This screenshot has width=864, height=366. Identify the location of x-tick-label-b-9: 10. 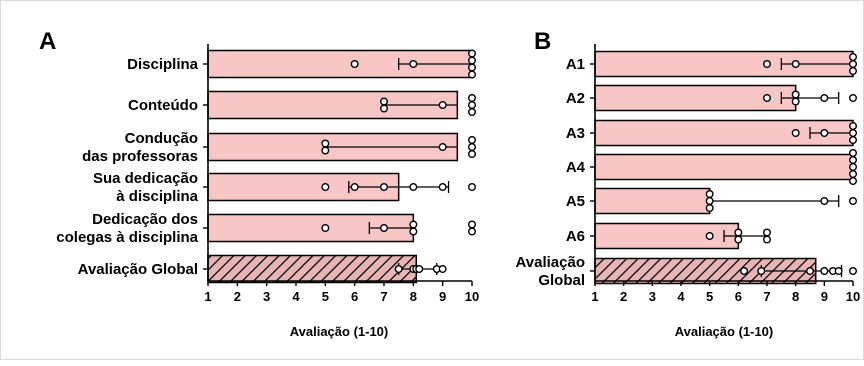
(853, 296).